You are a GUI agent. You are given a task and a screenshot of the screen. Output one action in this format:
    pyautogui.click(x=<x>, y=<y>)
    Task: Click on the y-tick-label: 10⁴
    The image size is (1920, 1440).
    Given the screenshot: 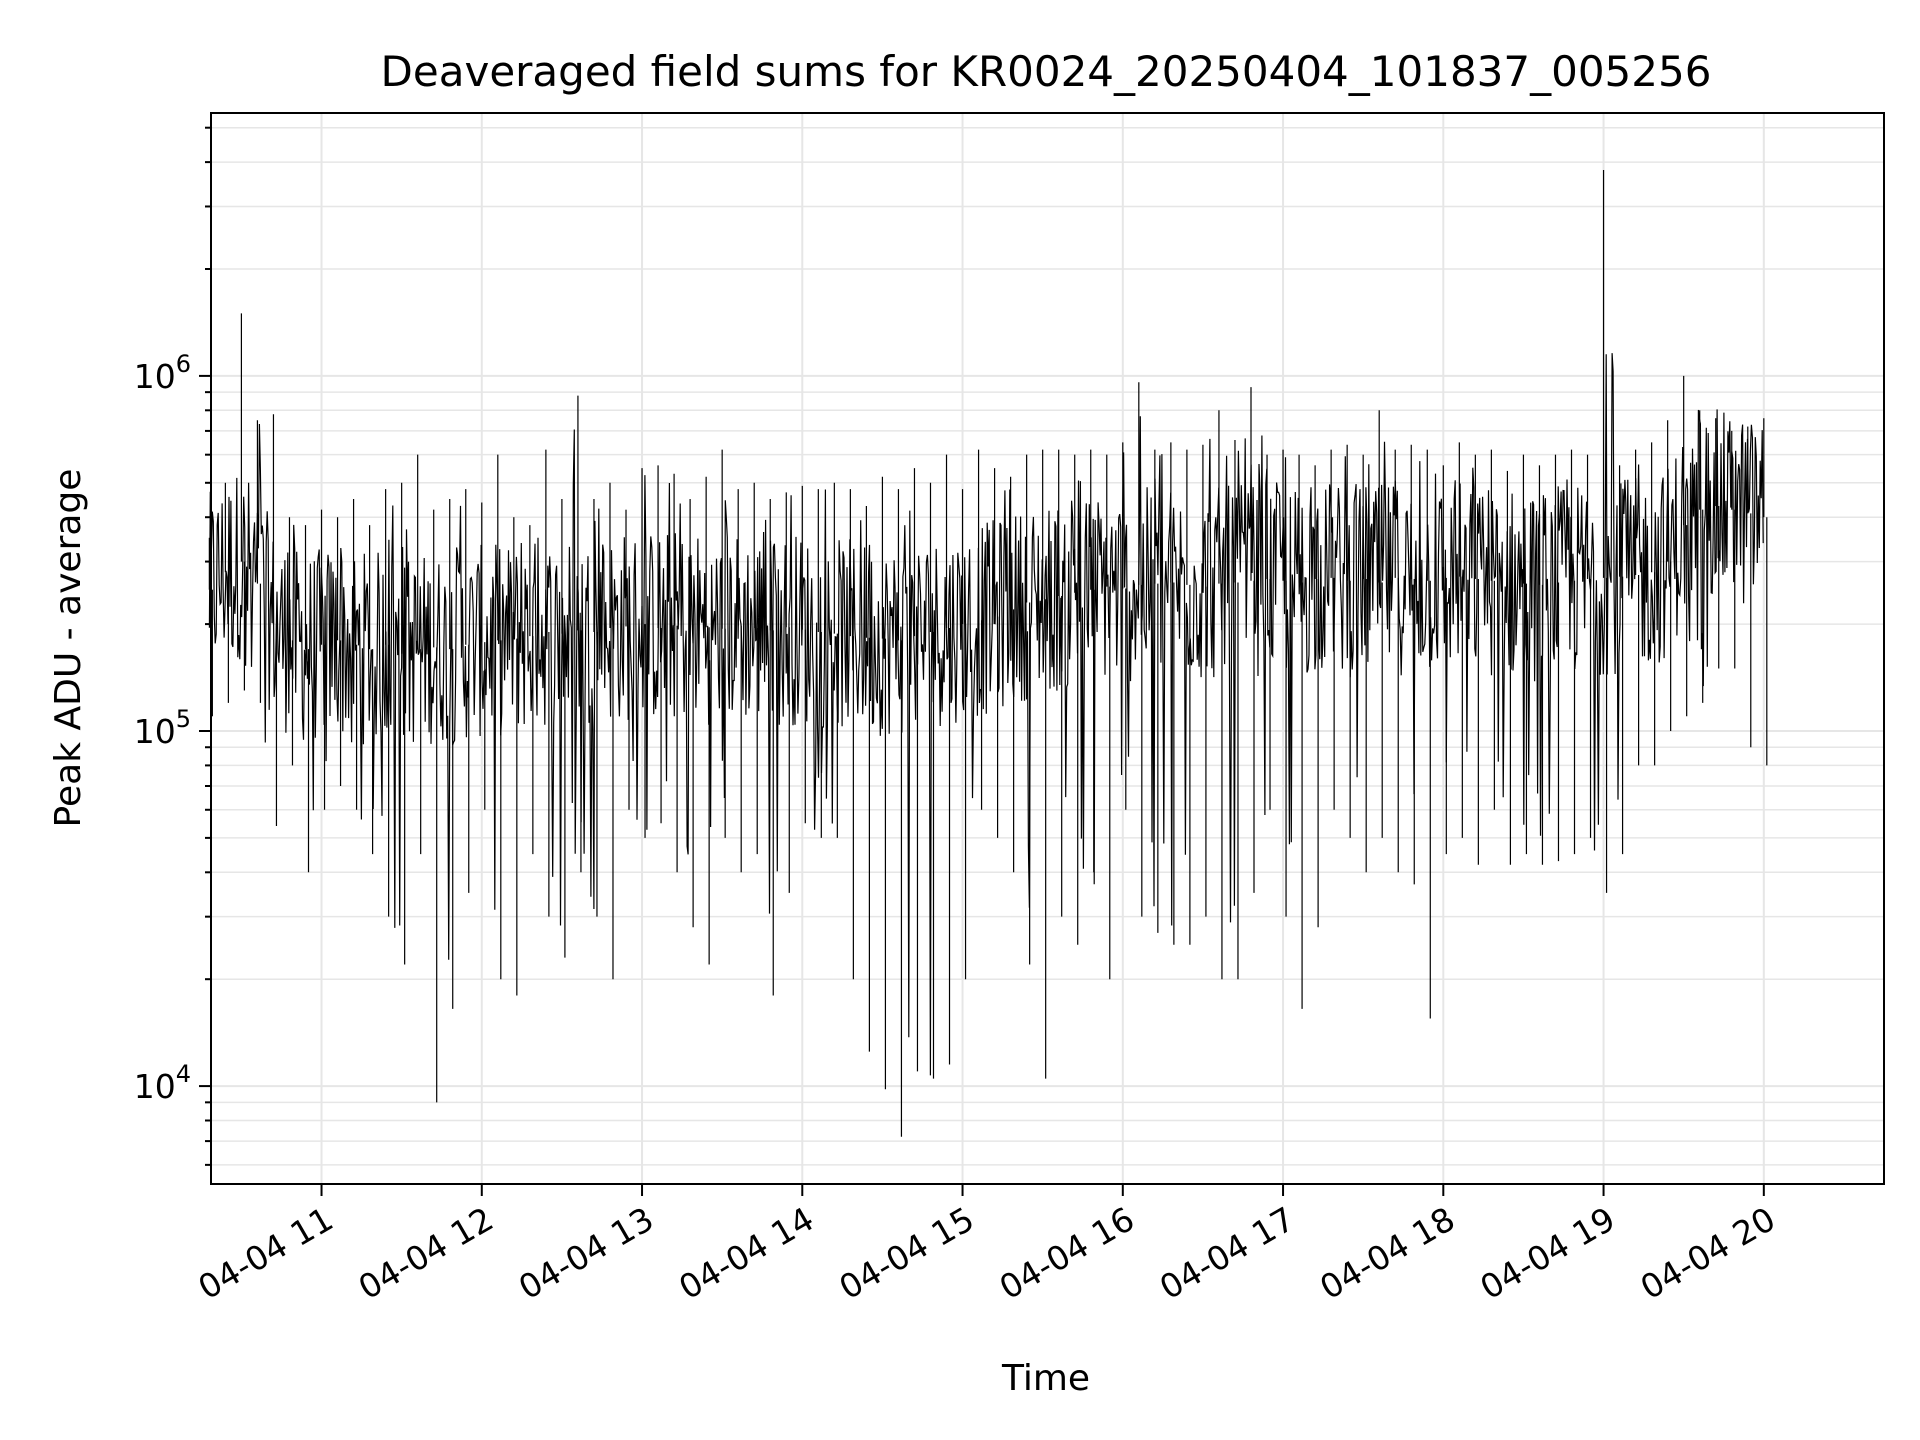 What is the action you would take?
    pyautogui.click(x=162, y=1083)
    